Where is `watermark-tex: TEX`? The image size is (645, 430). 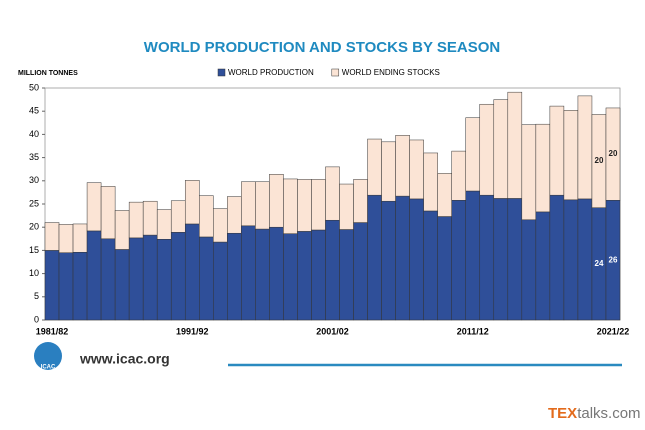
watermark-tex: TEX is located at coordinates (562, 413).